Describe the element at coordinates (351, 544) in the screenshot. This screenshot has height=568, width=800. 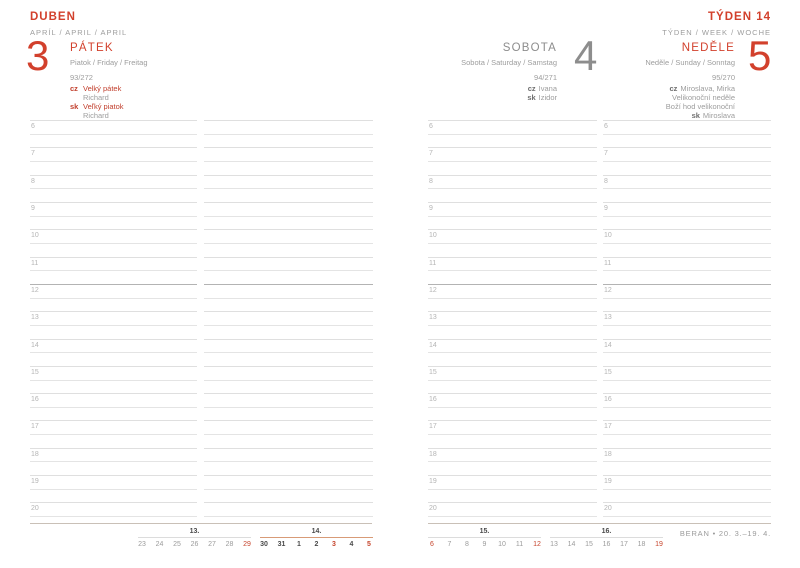
I see `minical-day: 4` at that location.